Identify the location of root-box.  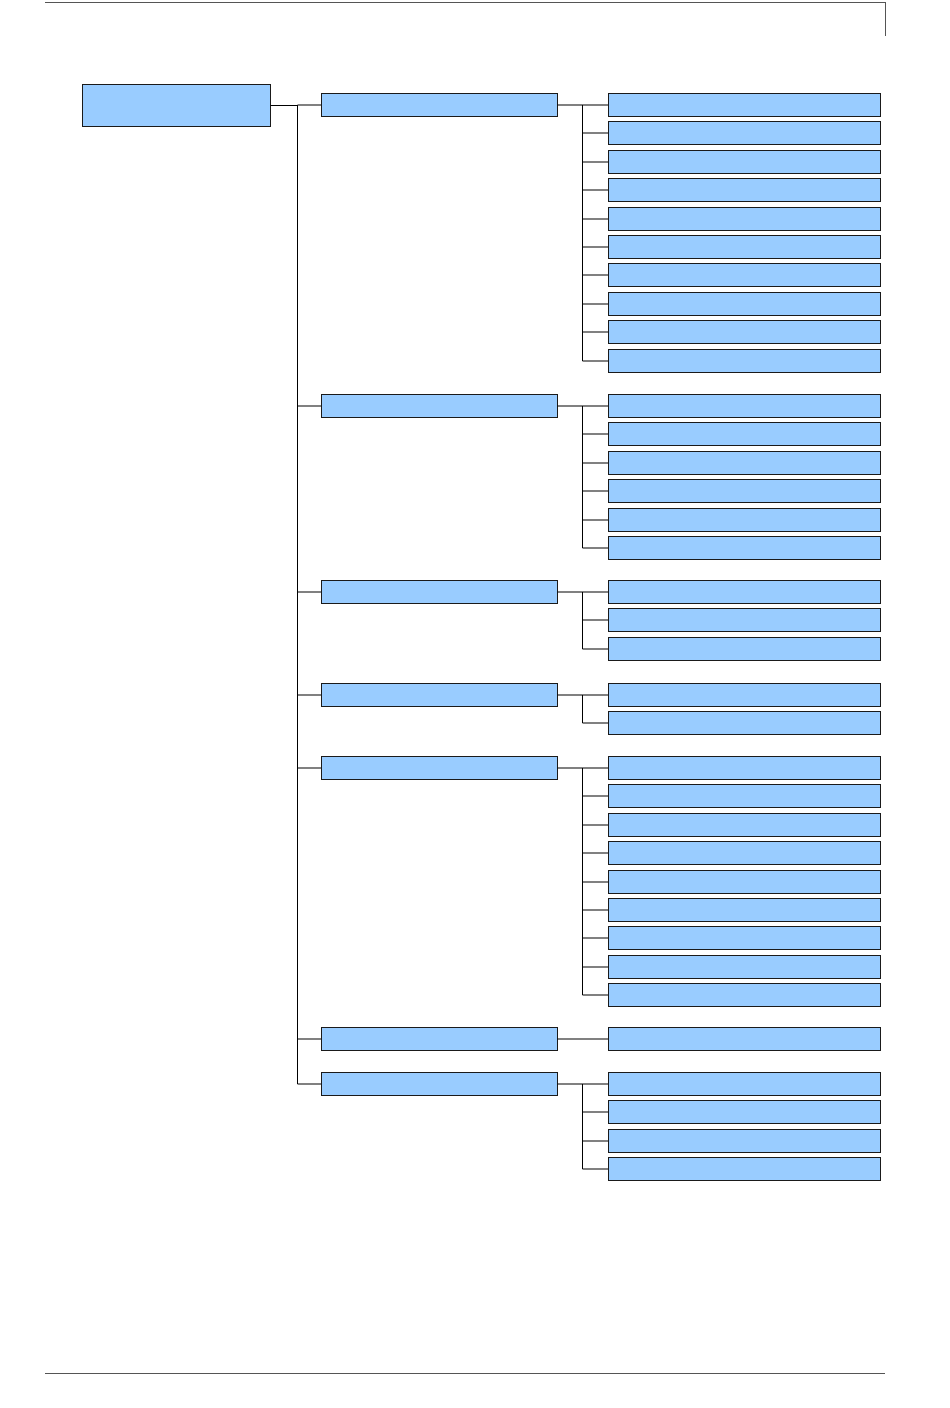
(176, 105).